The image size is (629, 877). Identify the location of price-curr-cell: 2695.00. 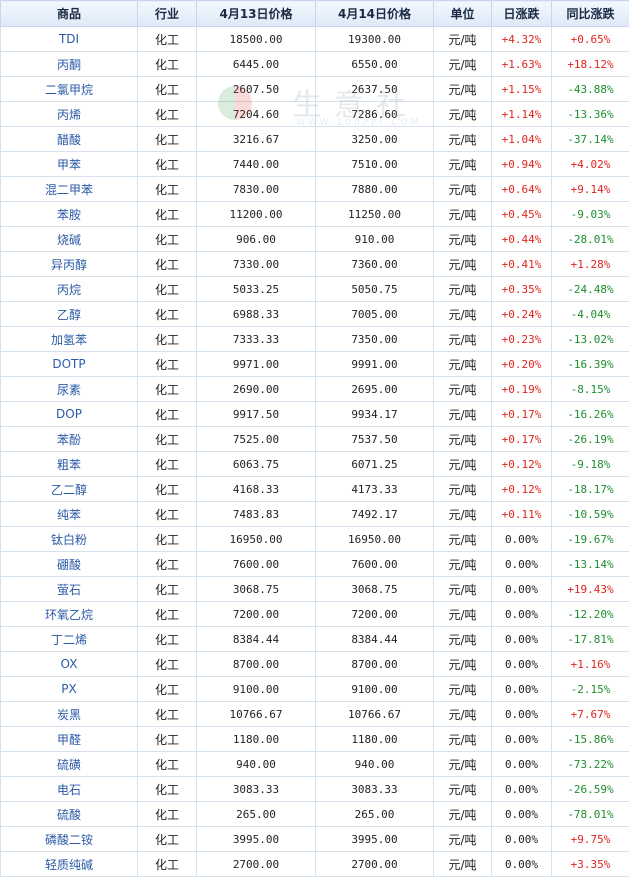
(374, 389).